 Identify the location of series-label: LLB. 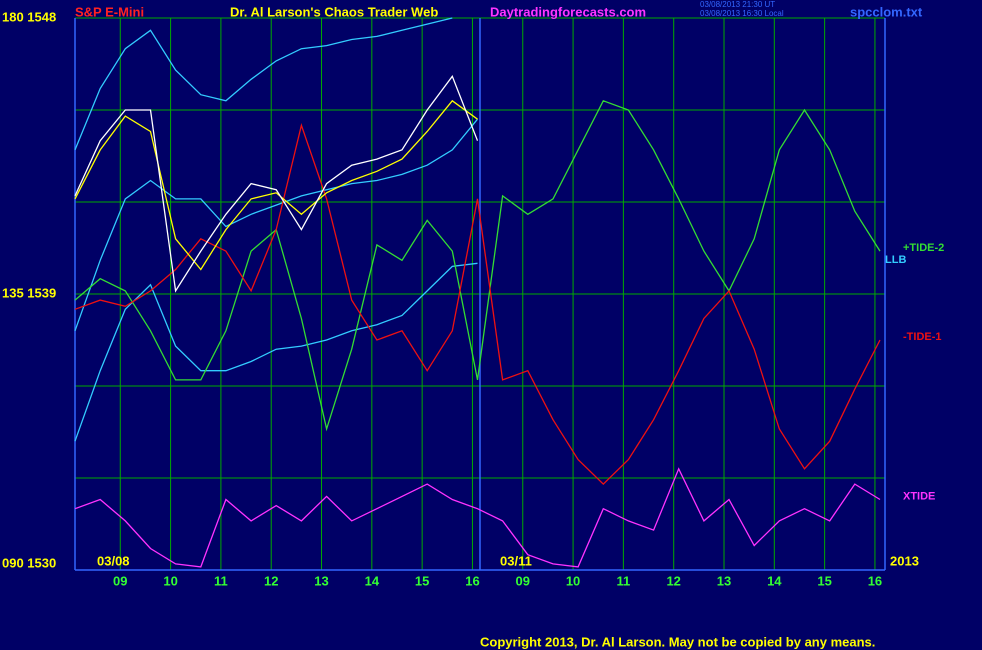
(895, 260).